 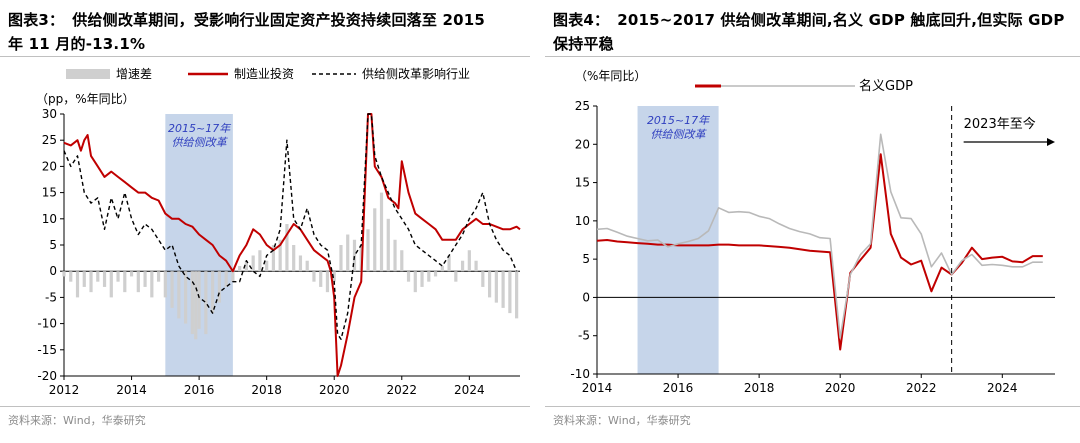 I want to click on left-ytick-label: 30, so click(x=49, y=114).